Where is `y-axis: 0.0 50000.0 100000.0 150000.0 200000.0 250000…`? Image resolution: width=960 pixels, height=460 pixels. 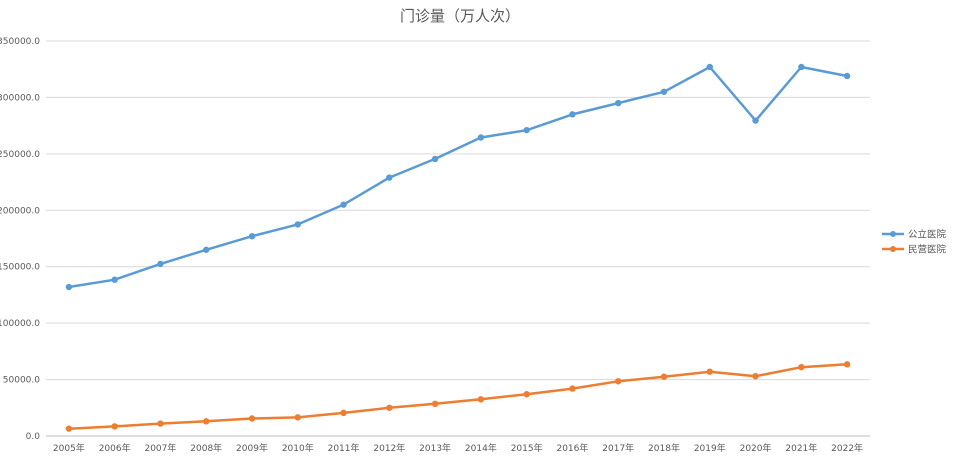 y-axis: 0.0 50000.0 100000.0 150000.0 200000.0 250000… is located at coordinates (20, 239).